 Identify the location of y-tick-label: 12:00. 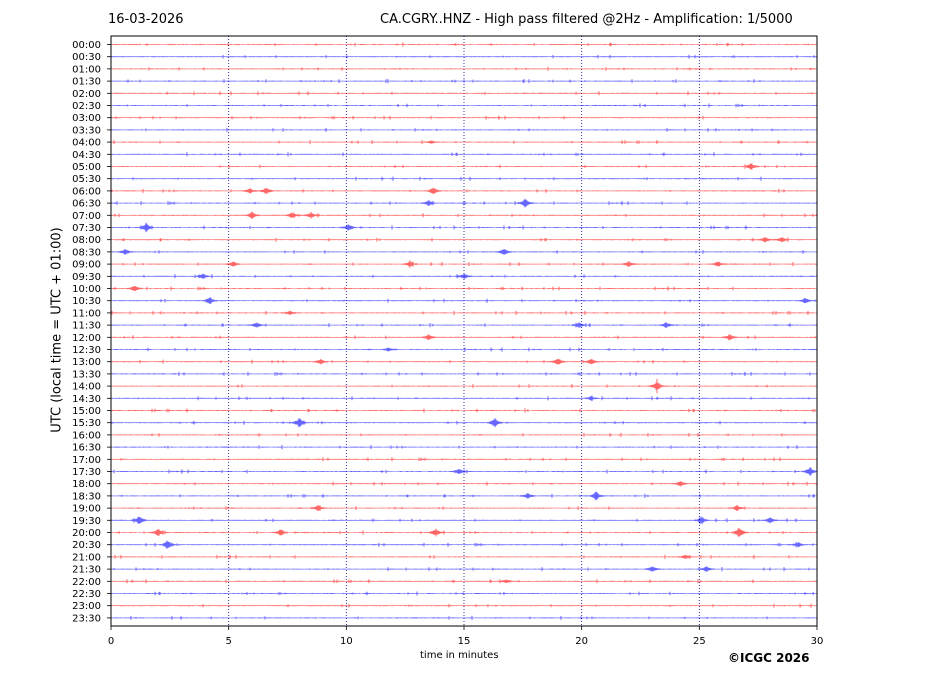
(86, 338).